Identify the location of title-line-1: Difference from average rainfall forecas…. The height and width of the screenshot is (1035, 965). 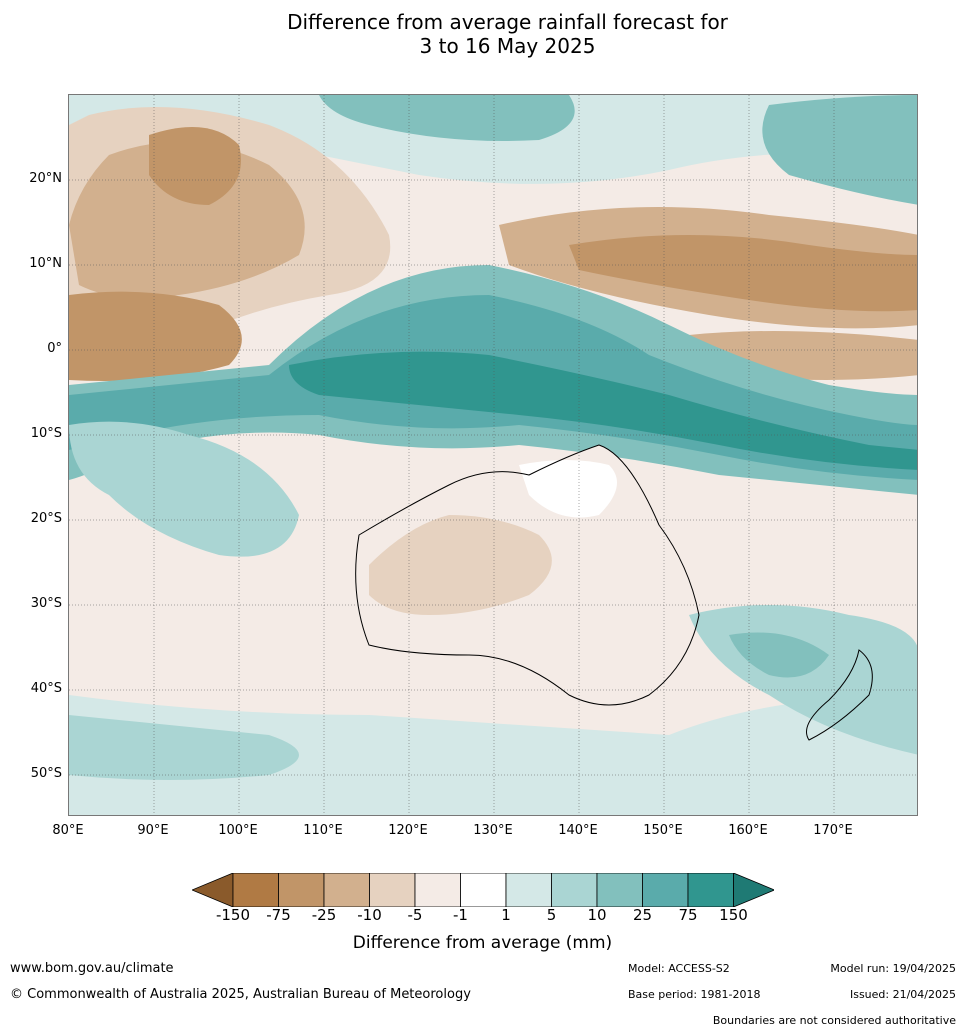
(507, 22).